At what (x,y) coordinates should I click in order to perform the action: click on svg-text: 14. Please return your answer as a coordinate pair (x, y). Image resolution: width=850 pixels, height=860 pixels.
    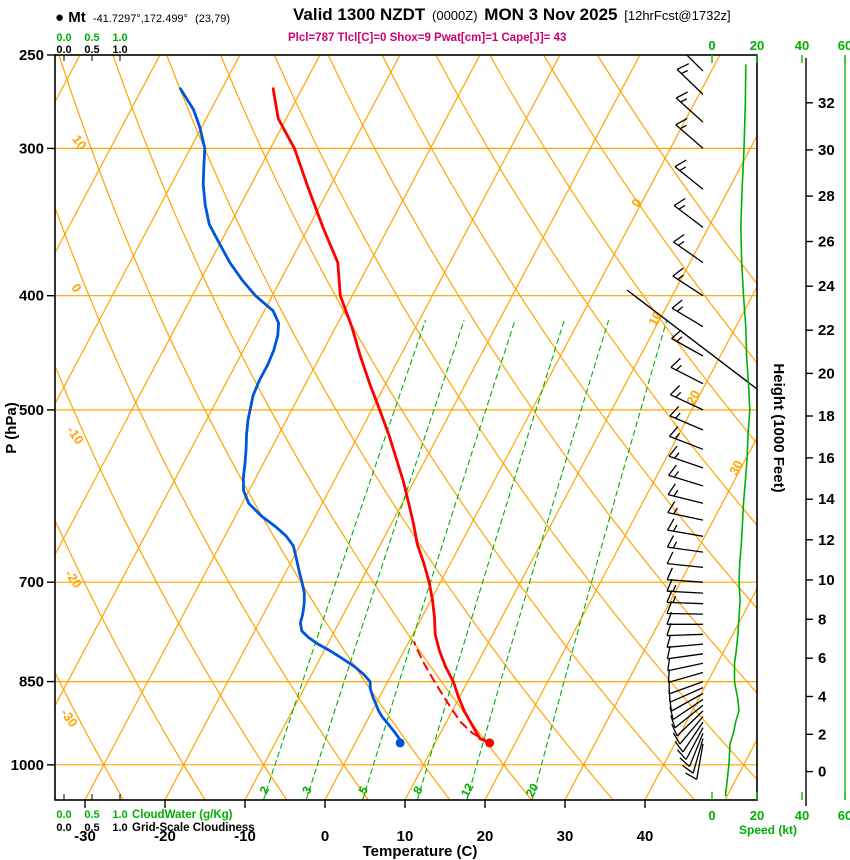
    Looking at the image, I should click on (826, 499).